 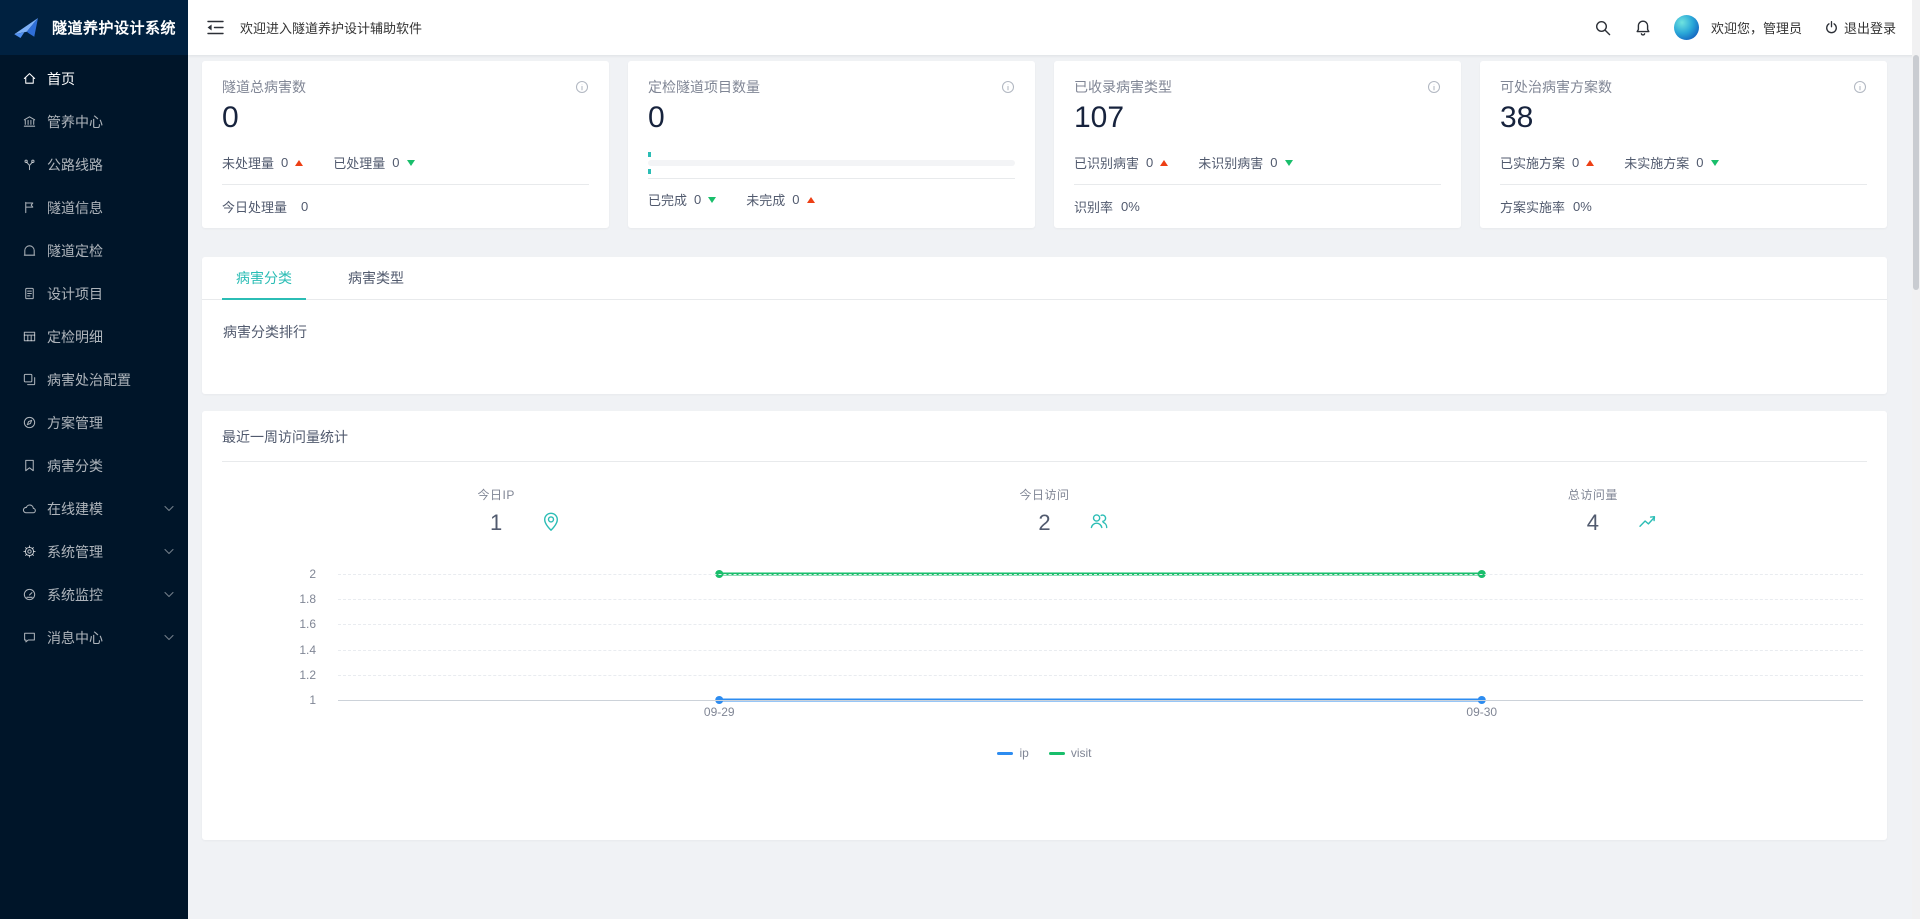 I want to click on sidebar-item-online-modeling: 在线建模, so click(x=94, y=508).